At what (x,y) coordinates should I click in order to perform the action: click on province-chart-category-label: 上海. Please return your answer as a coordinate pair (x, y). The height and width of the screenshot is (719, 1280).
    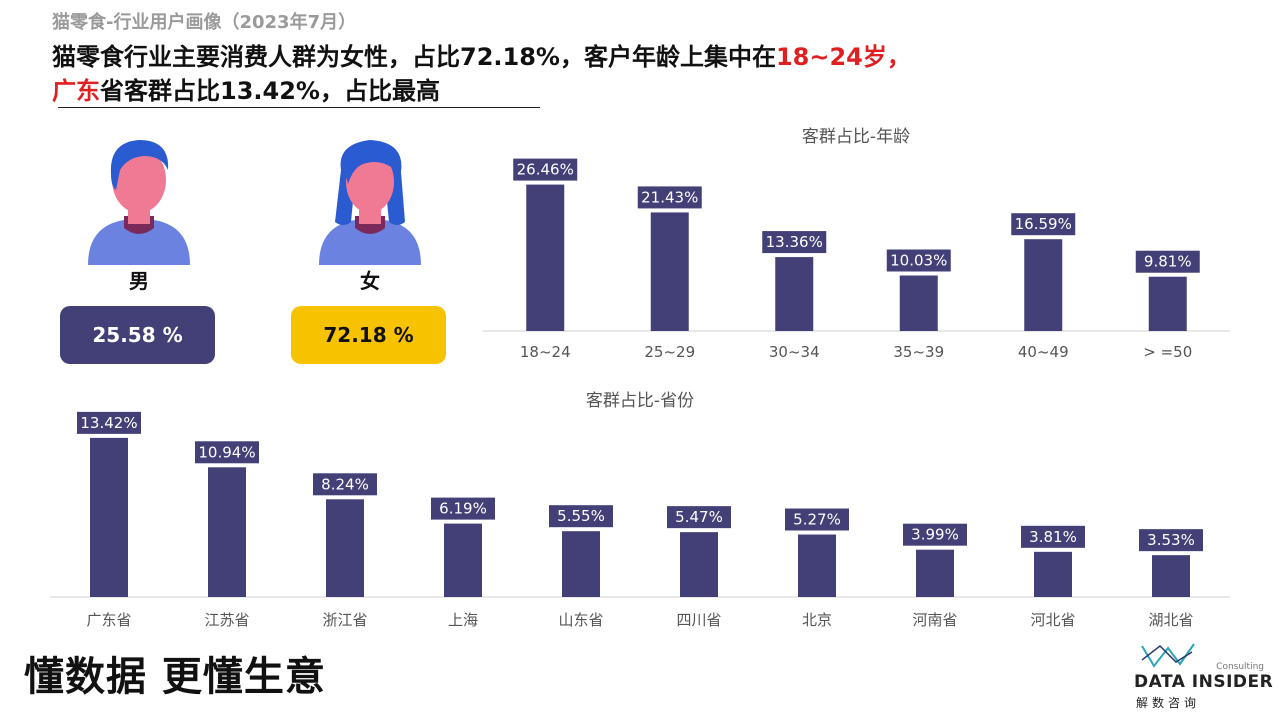
    Looking at the image, I should click on (463, 620).